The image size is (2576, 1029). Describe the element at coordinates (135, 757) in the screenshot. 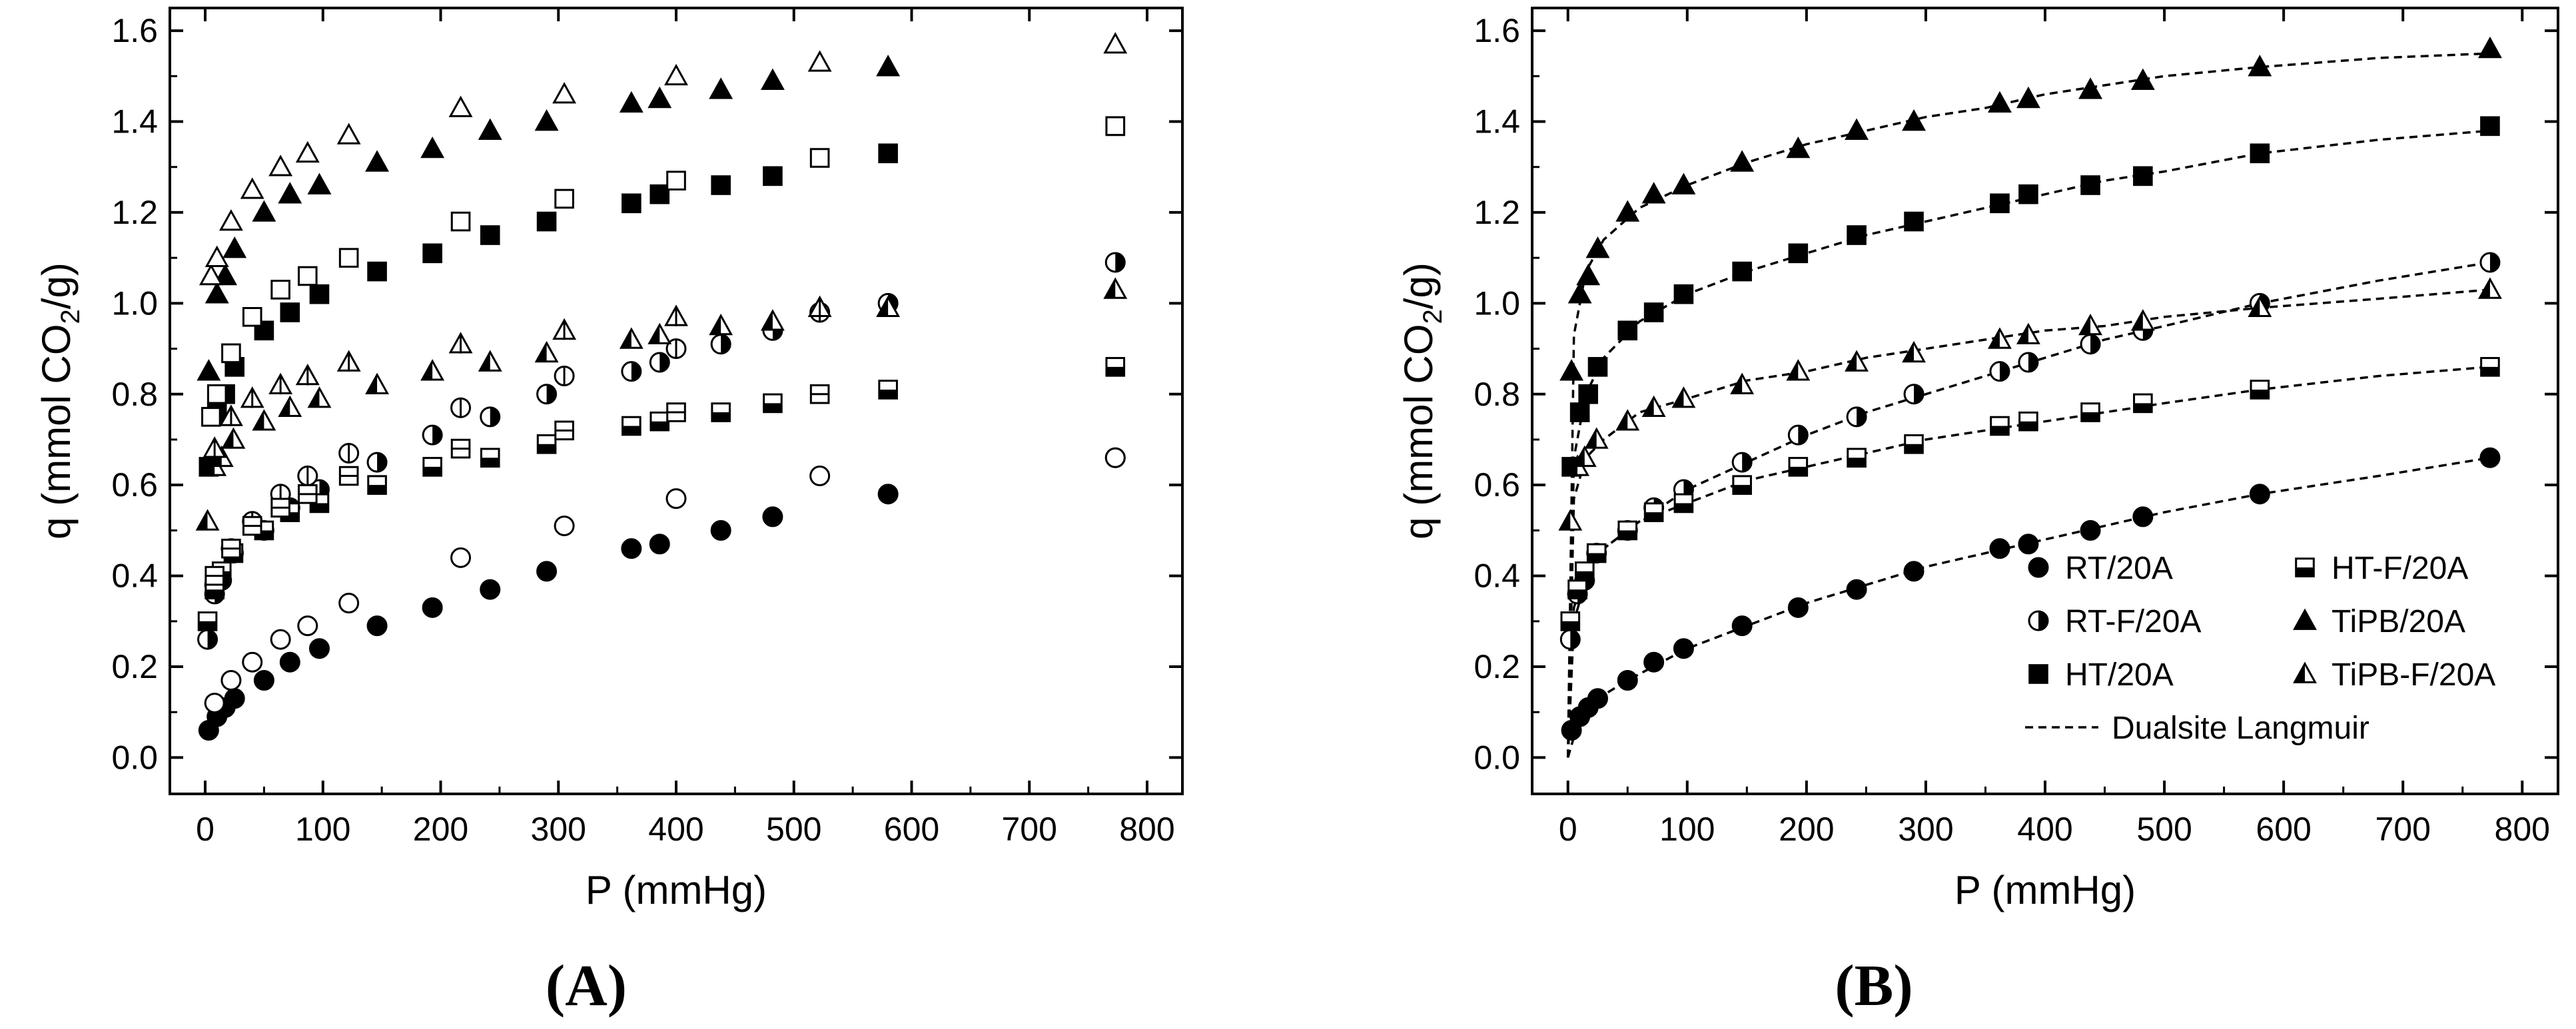

I see `y-tick-label: 0.0` at that location.